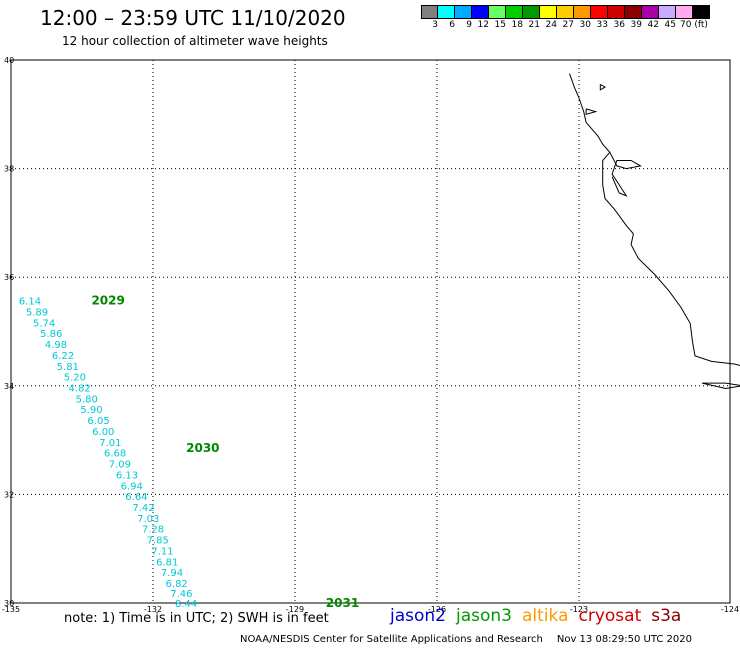 This screenshot has height=650, width=740. I want to click on color-scale-label: 27, so click(568, 25).